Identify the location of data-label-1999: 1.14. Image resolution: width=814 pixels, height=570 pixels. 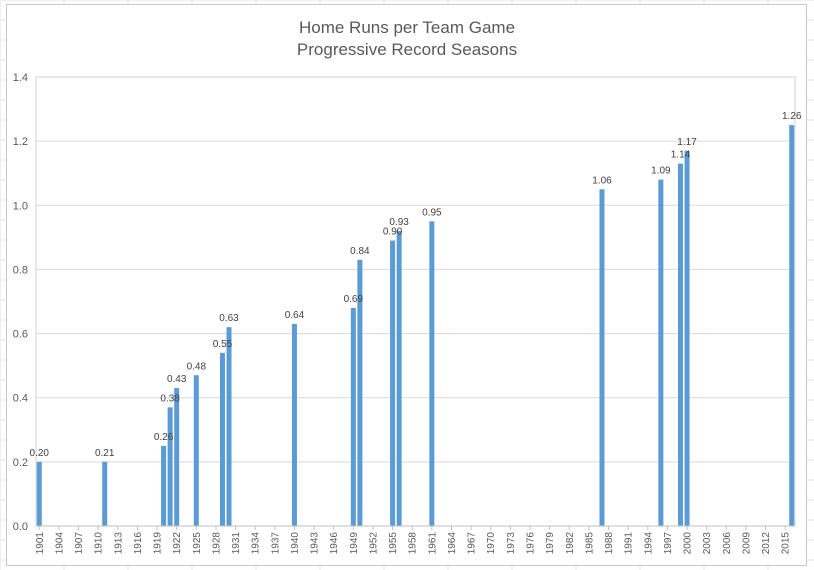
(681, 155).